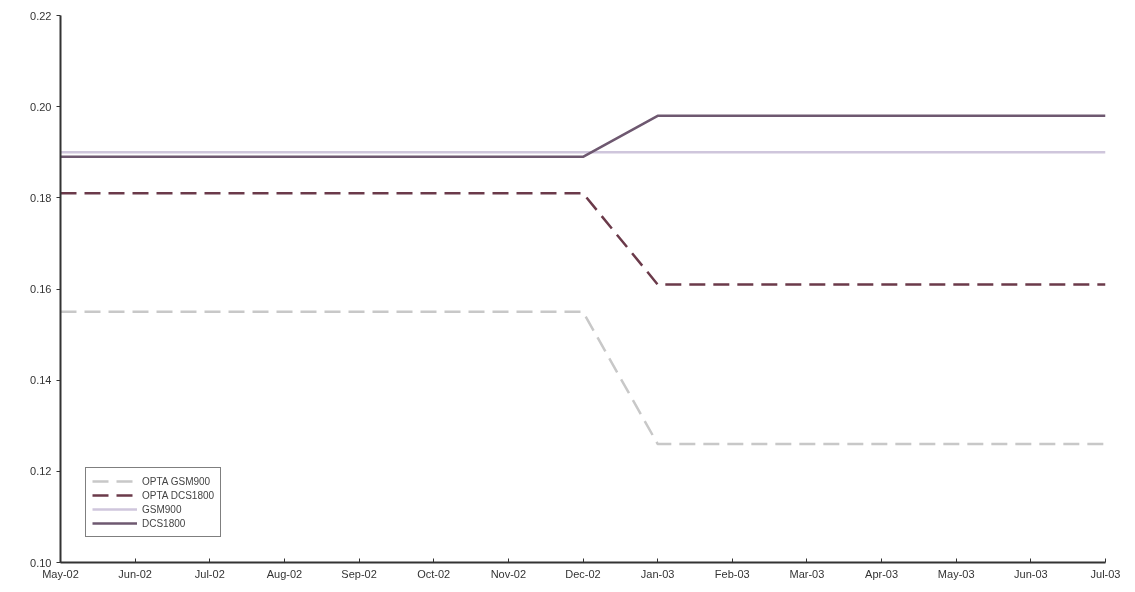  I want to click on x-tick-label: May-02, so click(60, 573).